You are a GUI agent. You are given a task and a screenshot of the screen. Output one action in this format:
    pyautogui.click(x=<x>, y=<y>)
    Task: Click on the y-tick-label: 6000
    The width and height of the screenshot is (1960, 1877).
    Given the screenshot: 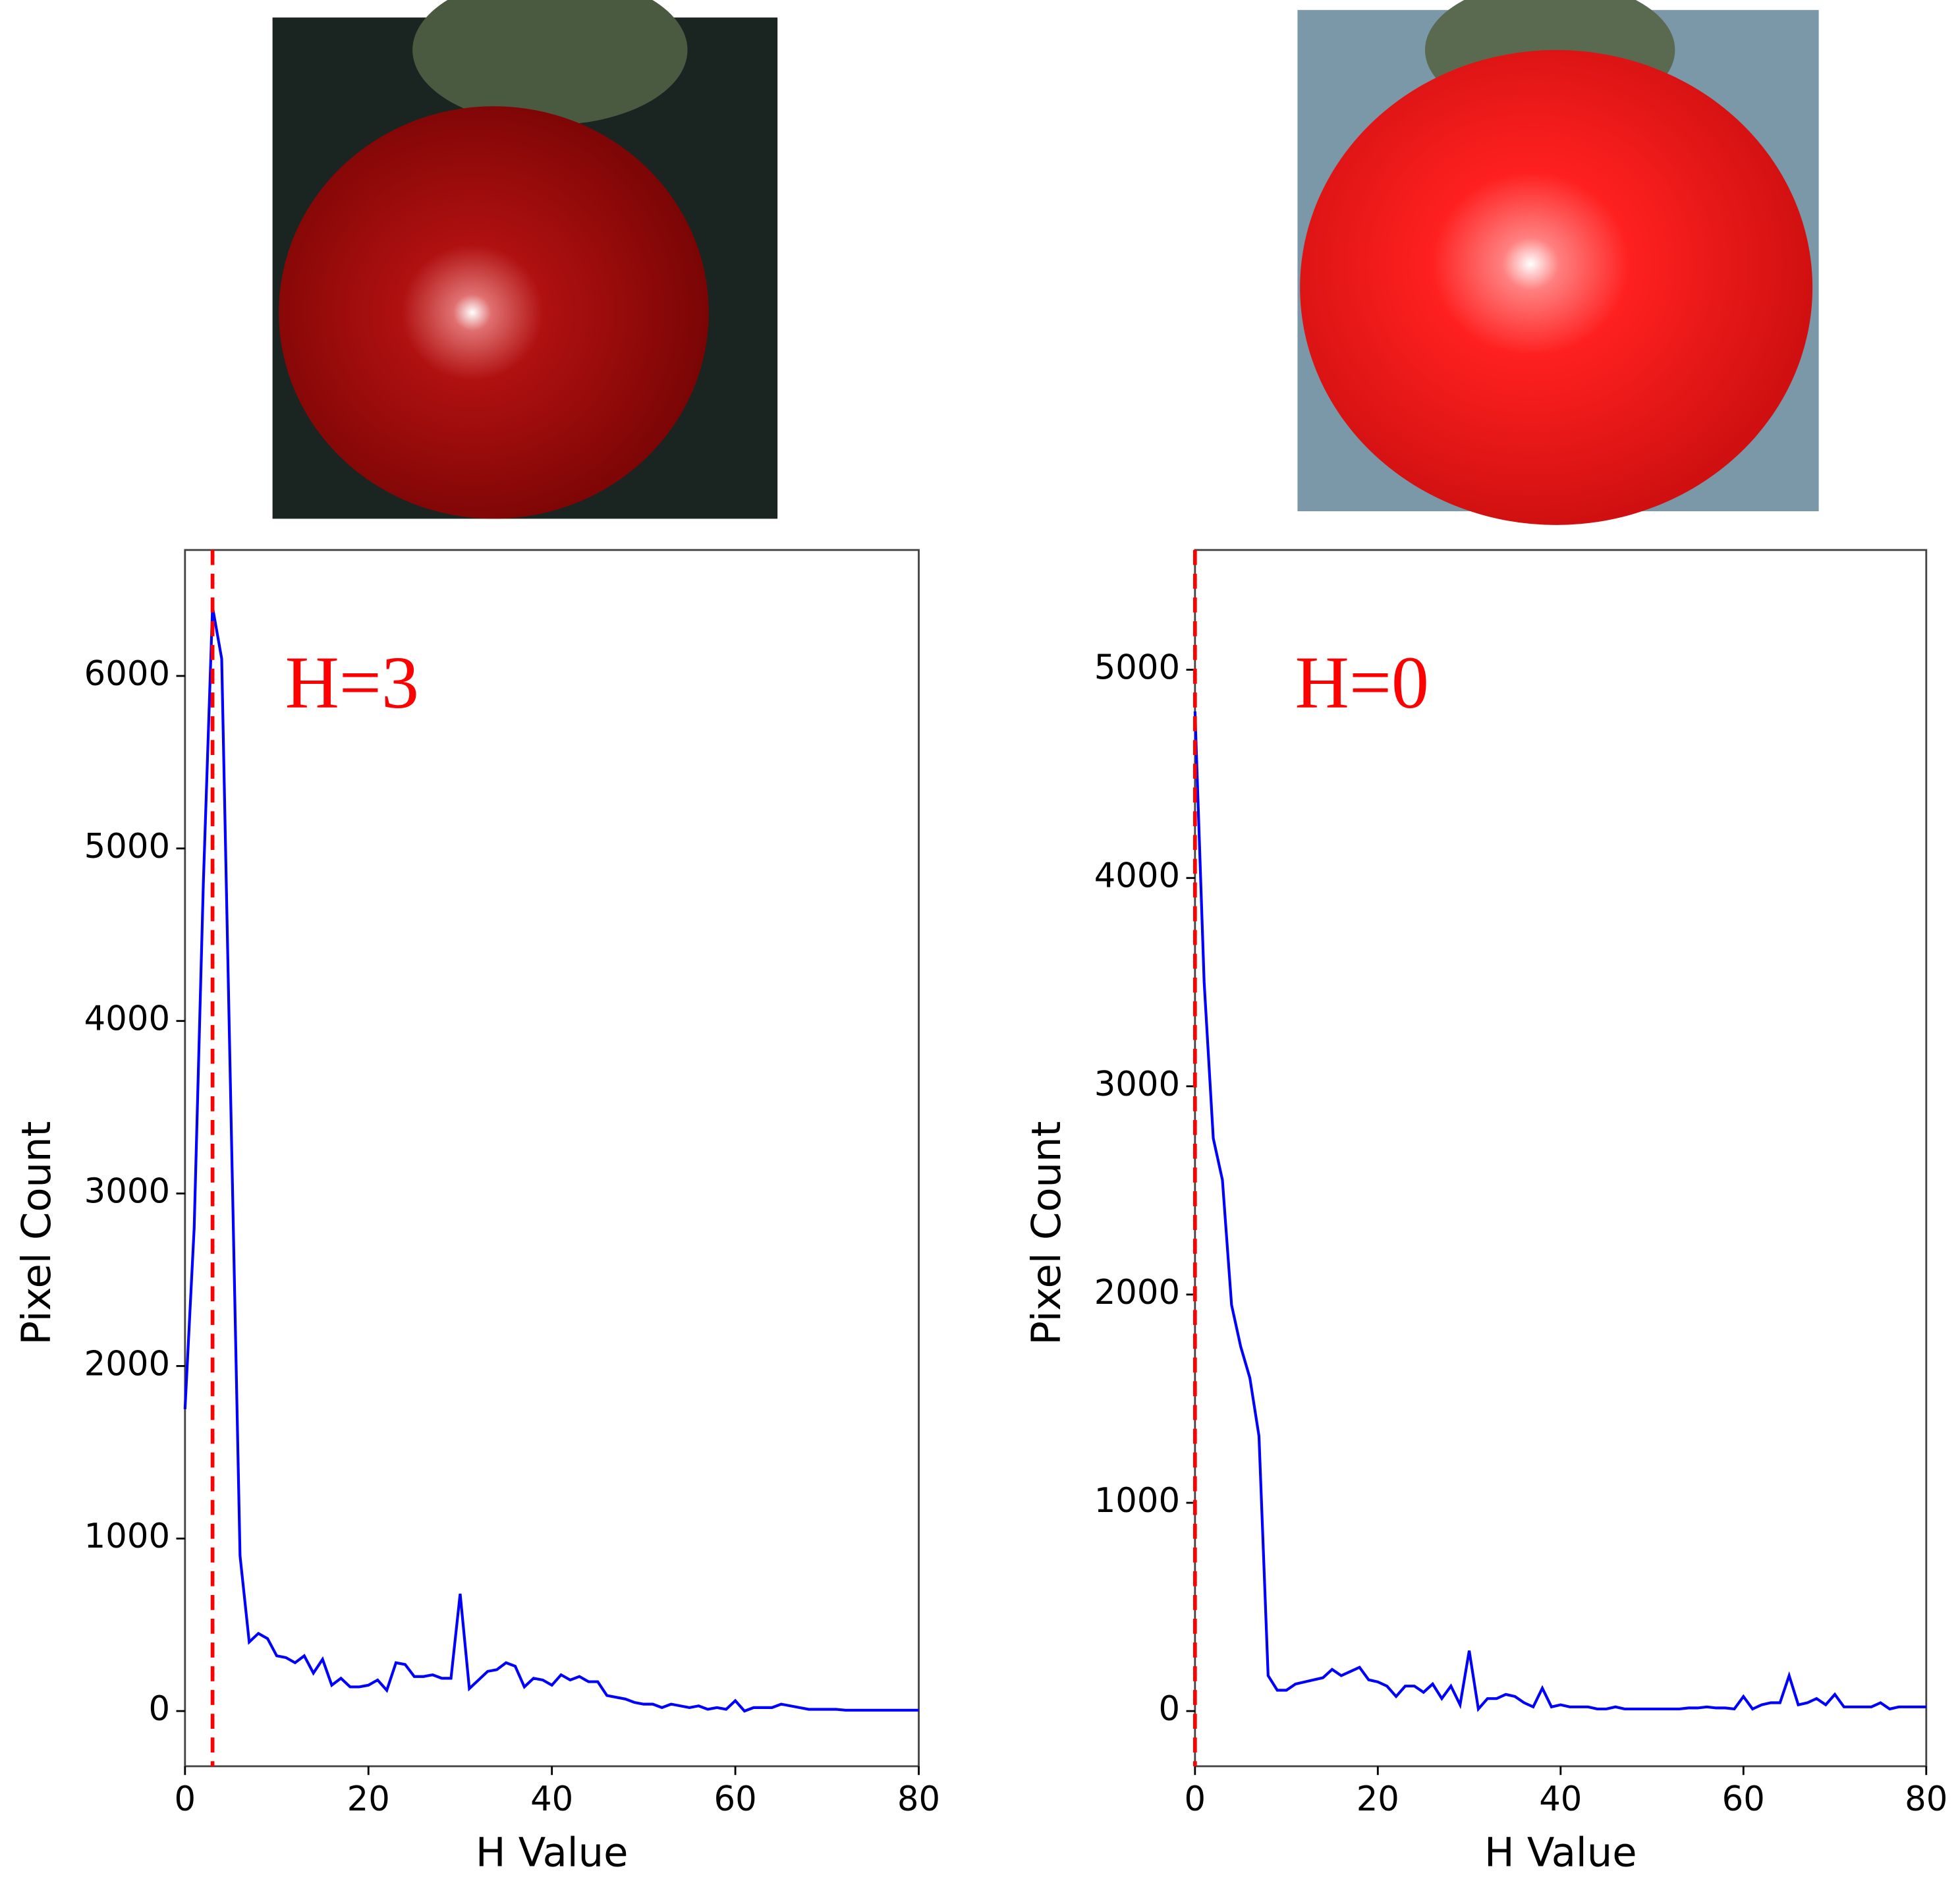 What is the action you would take?
    pyautogui.click(x=127, y=674)
    